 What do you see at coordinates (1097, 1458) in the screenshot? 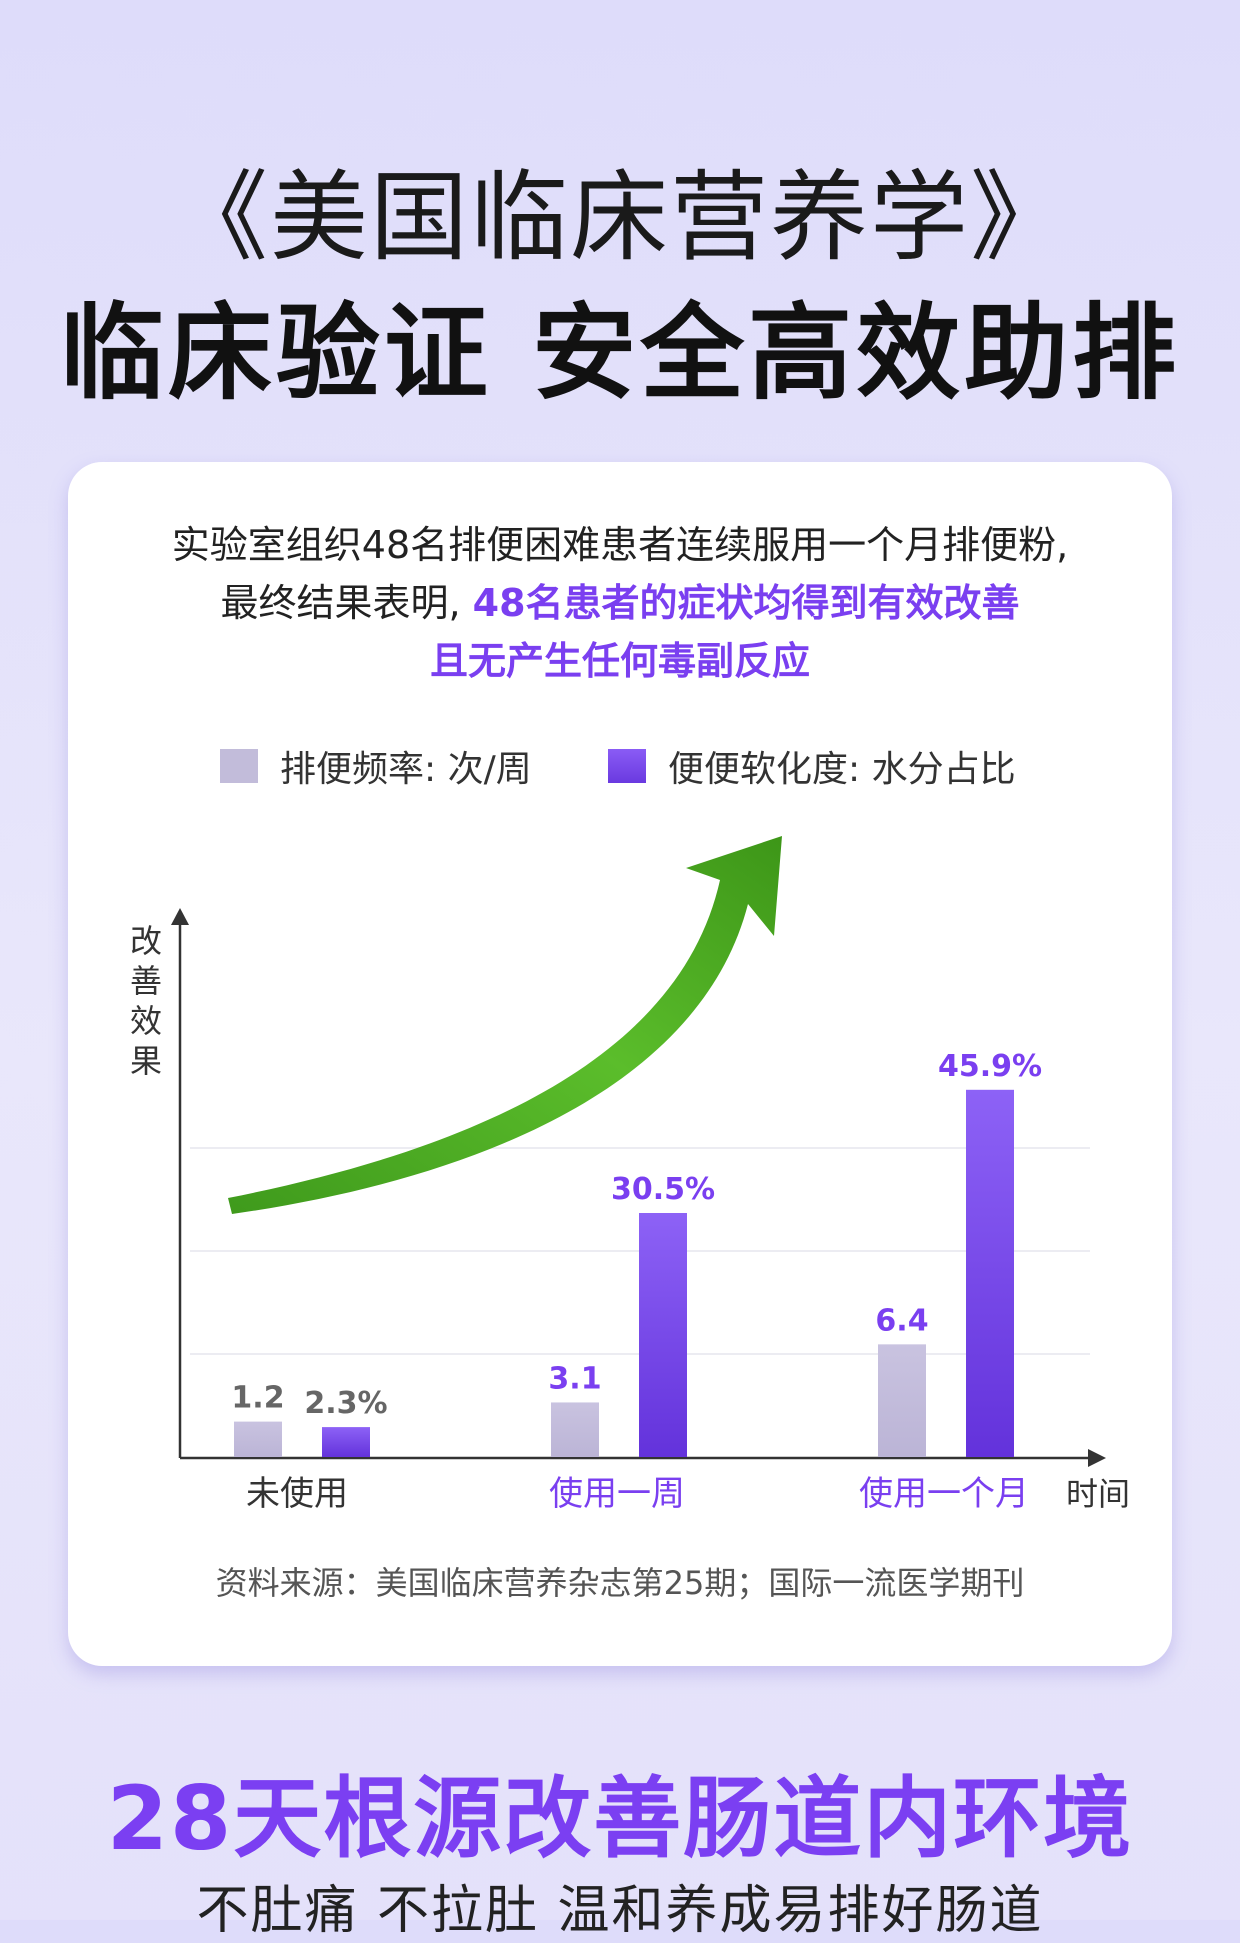
I see `x-axis-arrowhead` at bounding box center [1097, 1458].